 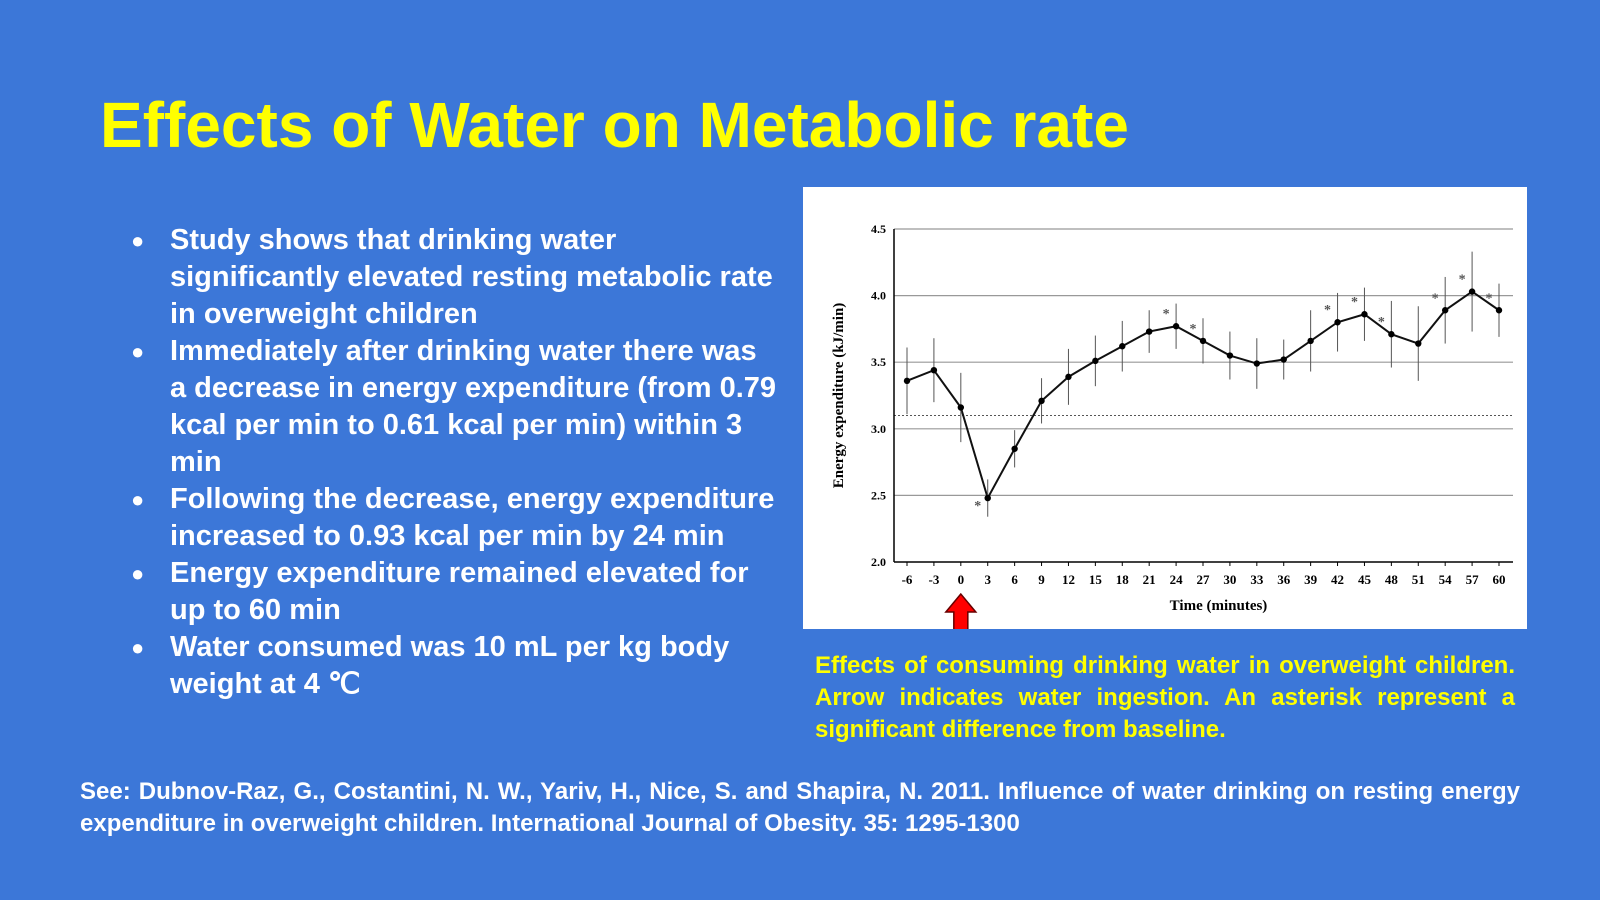 What do you see at coordinates (878, 429) in the screenshot?
I see `y-tick-label: 3.0` at bounding box center [878, 429].